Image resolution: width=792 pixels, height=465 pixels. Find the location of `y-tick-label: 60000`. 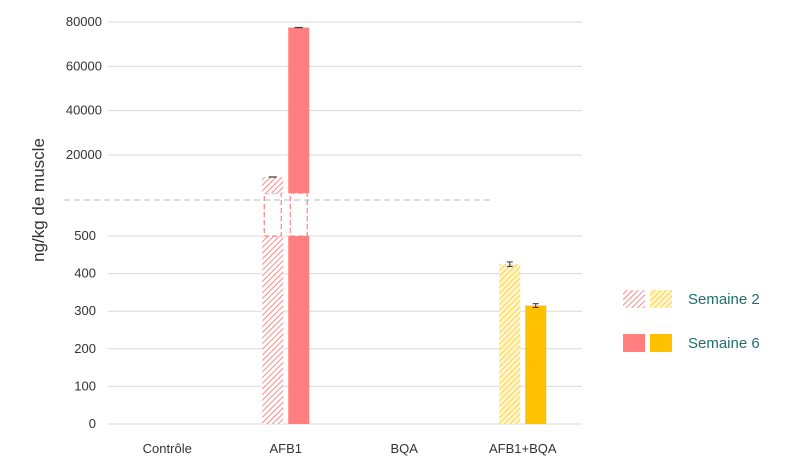

y-tick-label: 60000 is located at coordinates (84, 65).